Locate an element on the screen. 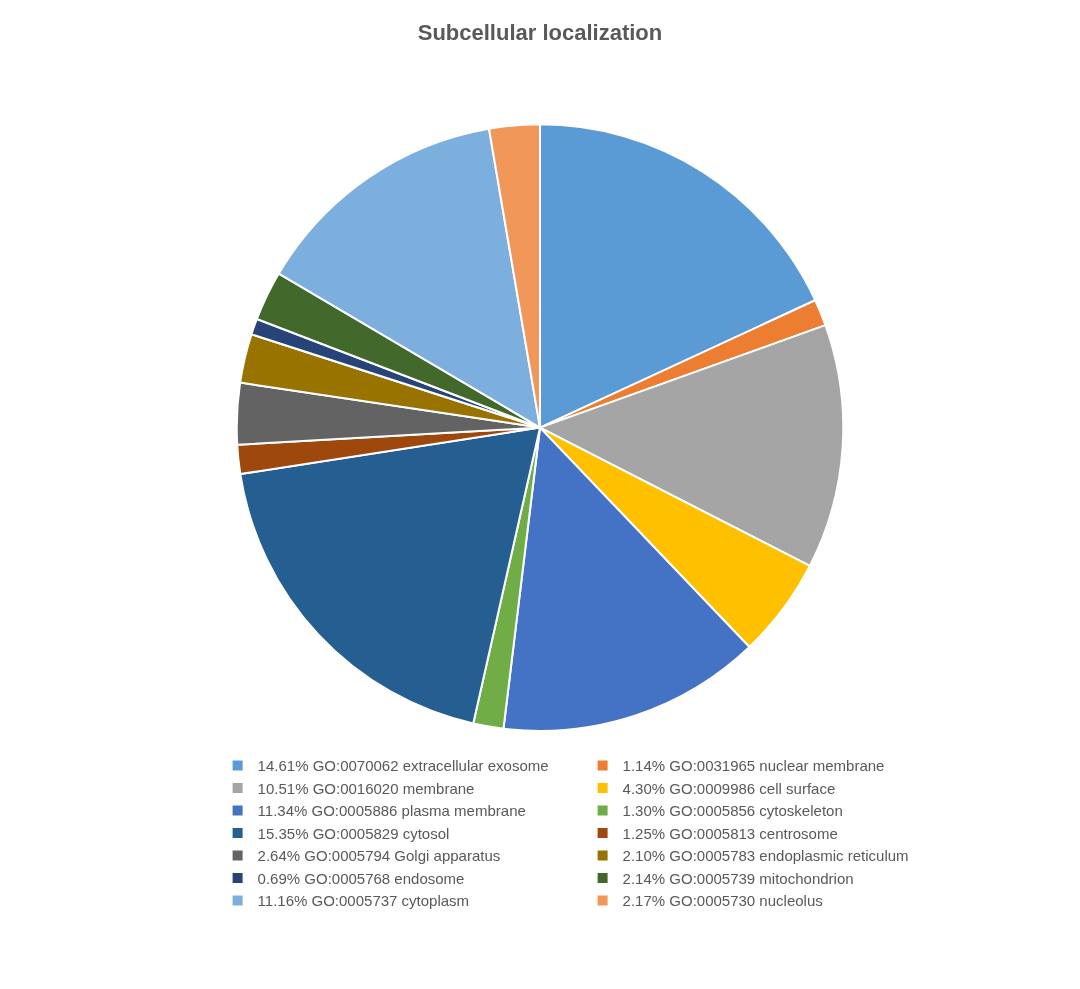  legend-label: 11.16% GO:0005737 cytoplasm is located at coordinates (363, 901).